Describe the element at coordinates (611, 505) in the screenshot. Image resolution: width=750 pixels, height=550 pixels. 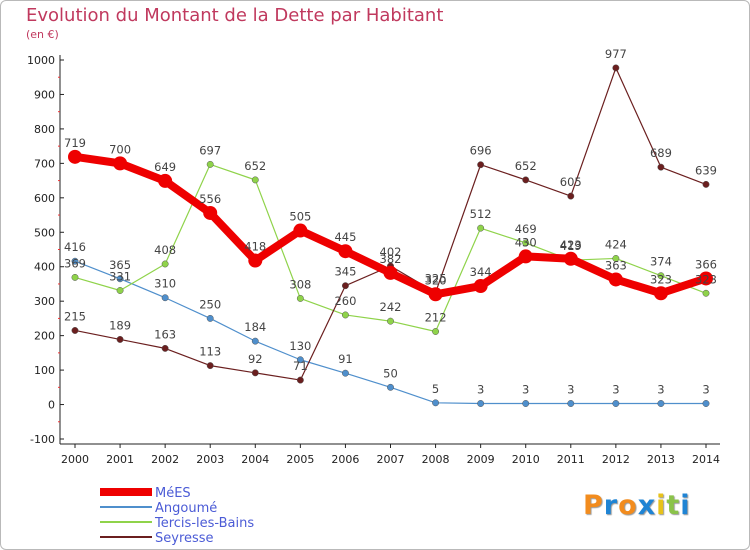
I see `logo-letter: r` at that location.